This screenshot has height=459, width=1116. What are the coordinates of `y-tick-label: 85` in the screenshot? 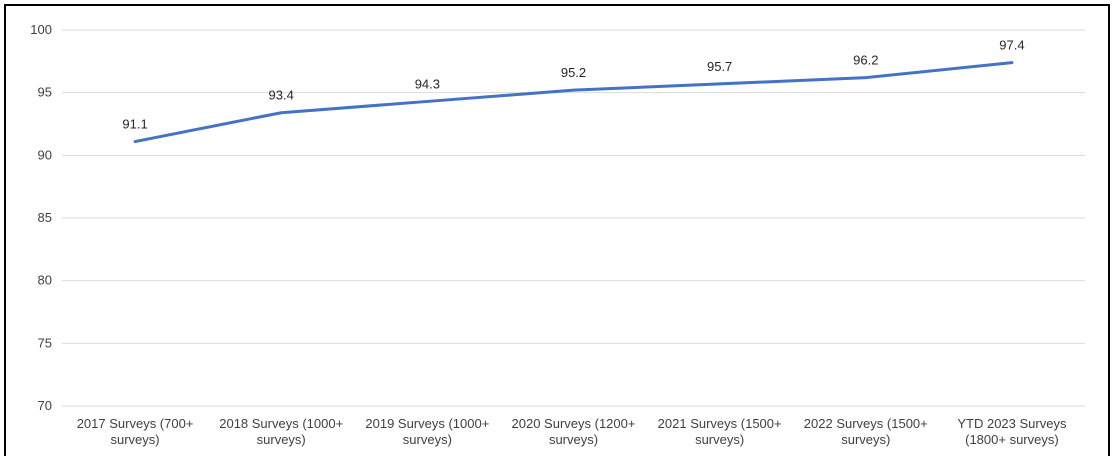 It's located at (45, 217).